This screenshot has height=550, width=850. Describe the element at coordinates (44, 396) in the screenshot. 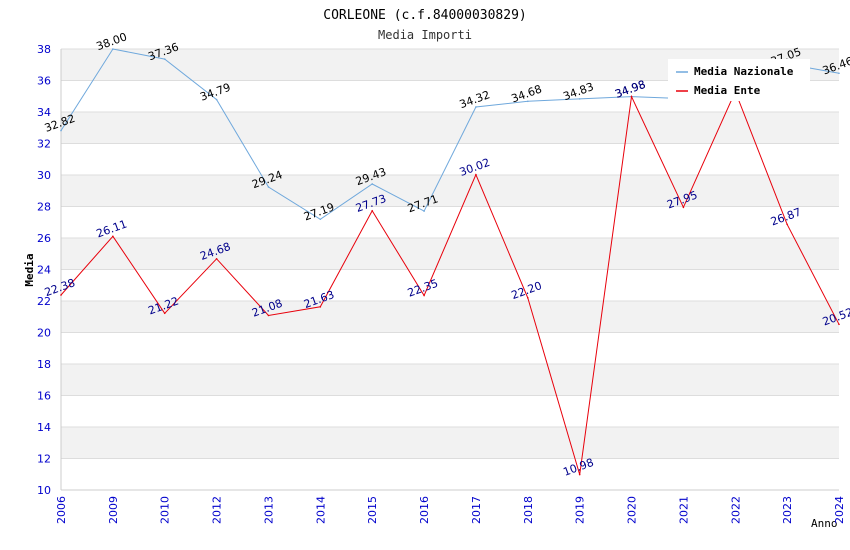

I see `y-tick-label: 16` at that location.